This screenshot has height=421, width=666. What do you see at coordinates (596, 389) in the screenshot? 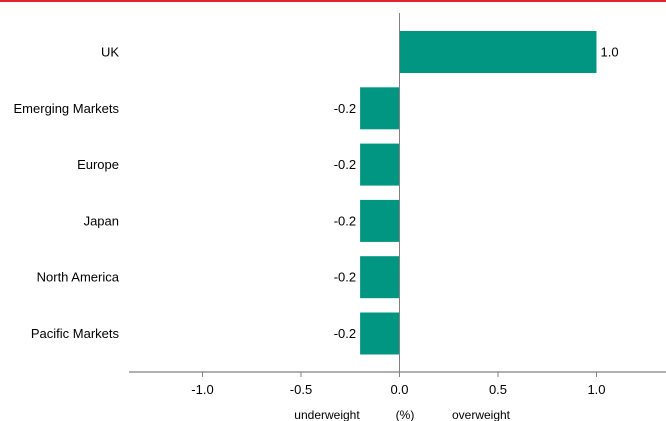
I see `x-tick-label-4: 1.0` at bounding box center [596, 389].